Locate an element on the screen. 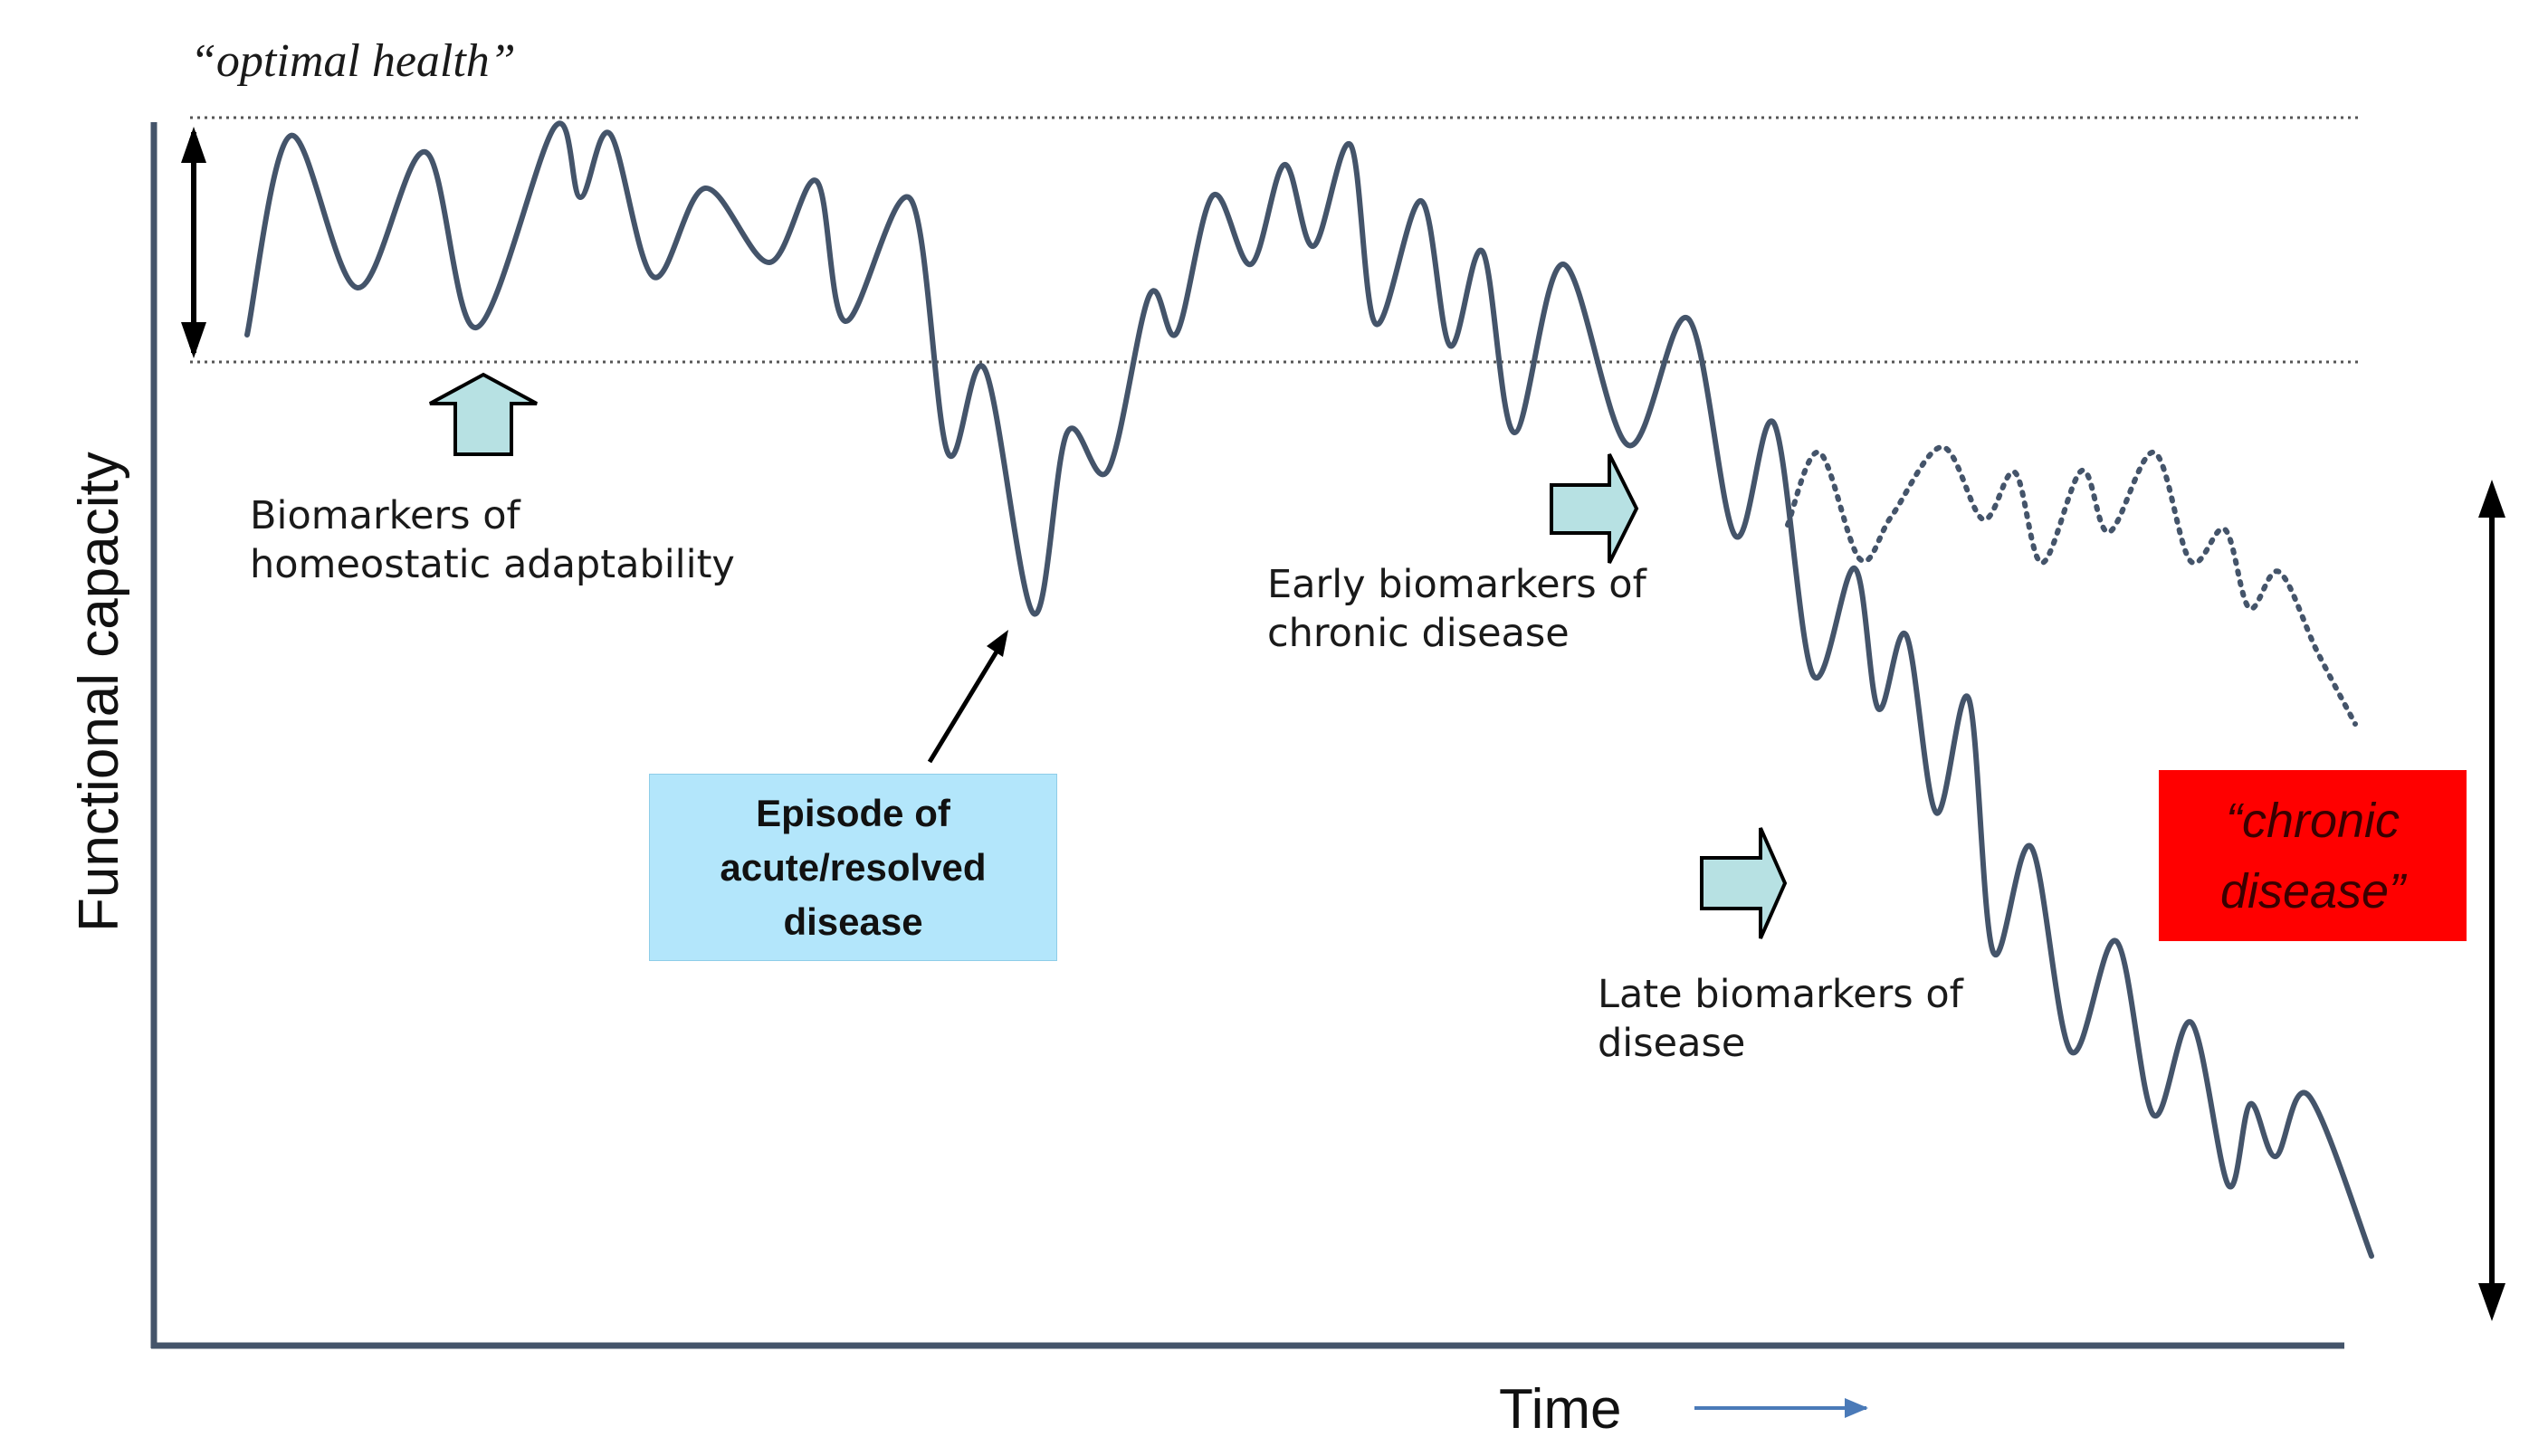 The image size is (2529, 1456). early-biomarker-arrow-icon is located at coordinates (1594, 509).